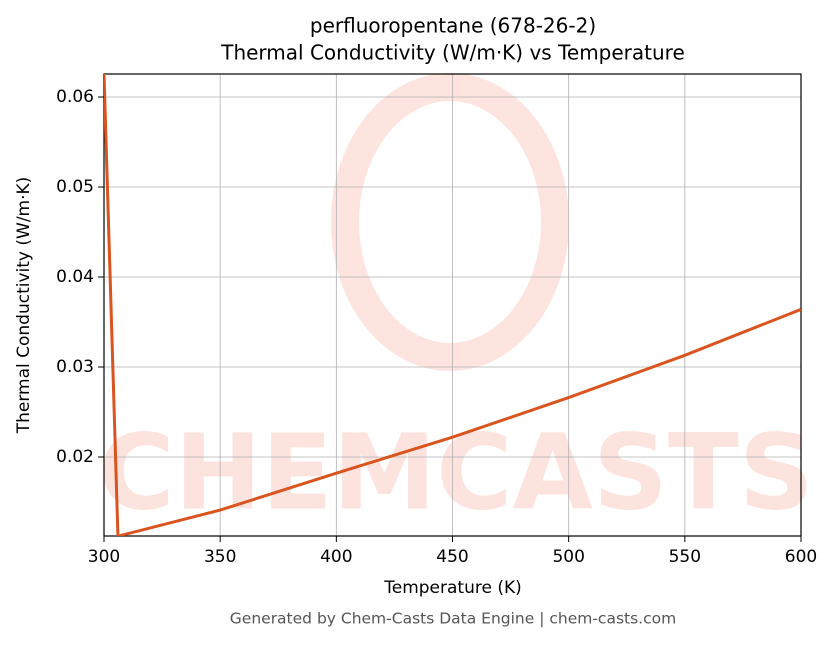 The image size is (836, 648). I want to click on y-tick-label: 0.06, so click(75, 97).